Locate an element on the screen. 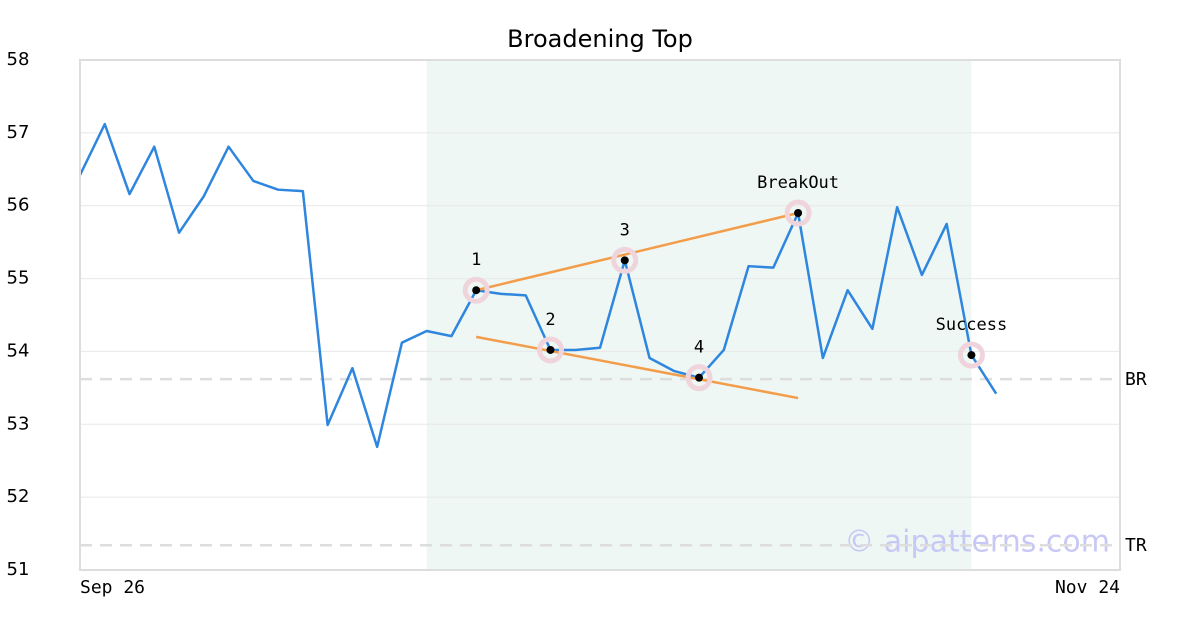 This screenshot has height=630, width=1200. x-tick-label: Sep 26 is located at coordinates (112, 587).